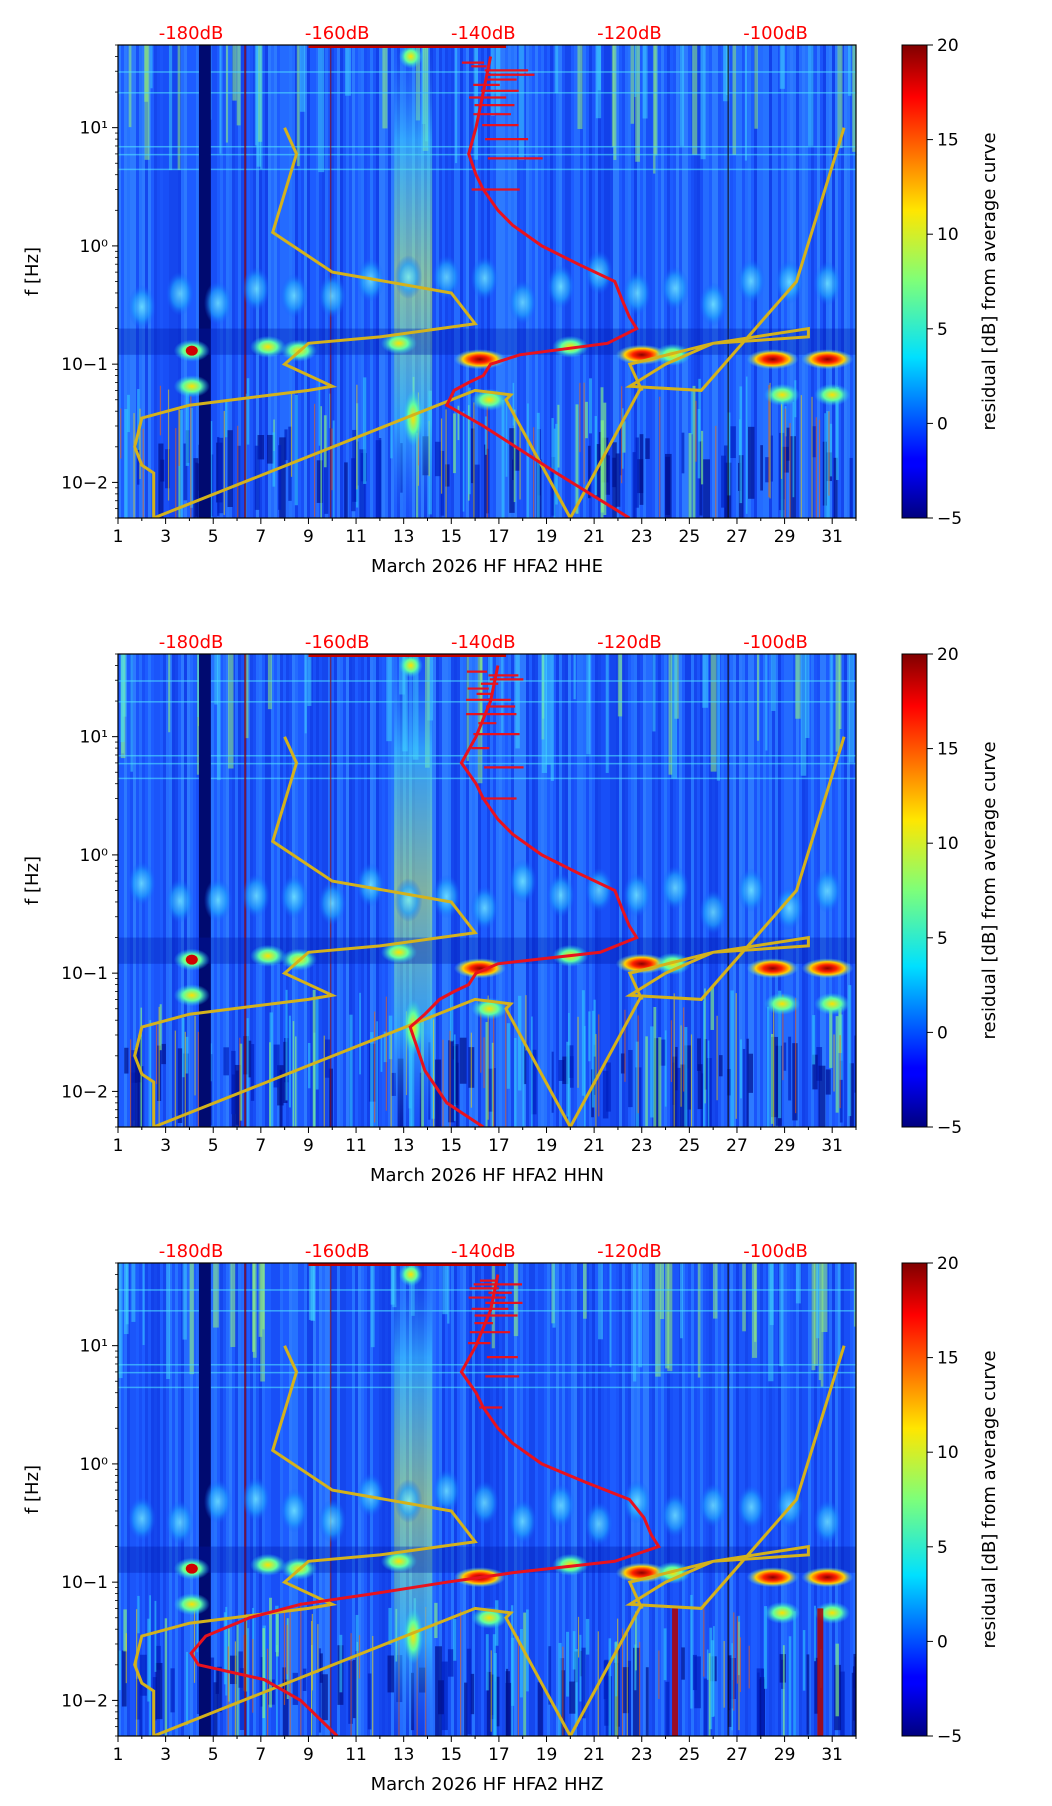  I want to click on x-tick-label: 3, so click(165, 1755).